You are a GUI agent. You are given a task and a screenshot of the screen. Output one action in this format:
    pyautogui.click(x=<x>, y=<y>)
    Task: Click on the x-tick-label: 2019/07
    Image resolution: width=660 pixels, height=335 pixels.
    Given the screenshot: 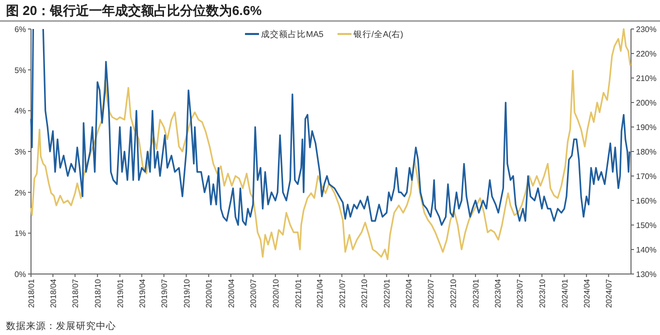 What is the action you would take?
    pyautogui.click(x=164, y=293)
    